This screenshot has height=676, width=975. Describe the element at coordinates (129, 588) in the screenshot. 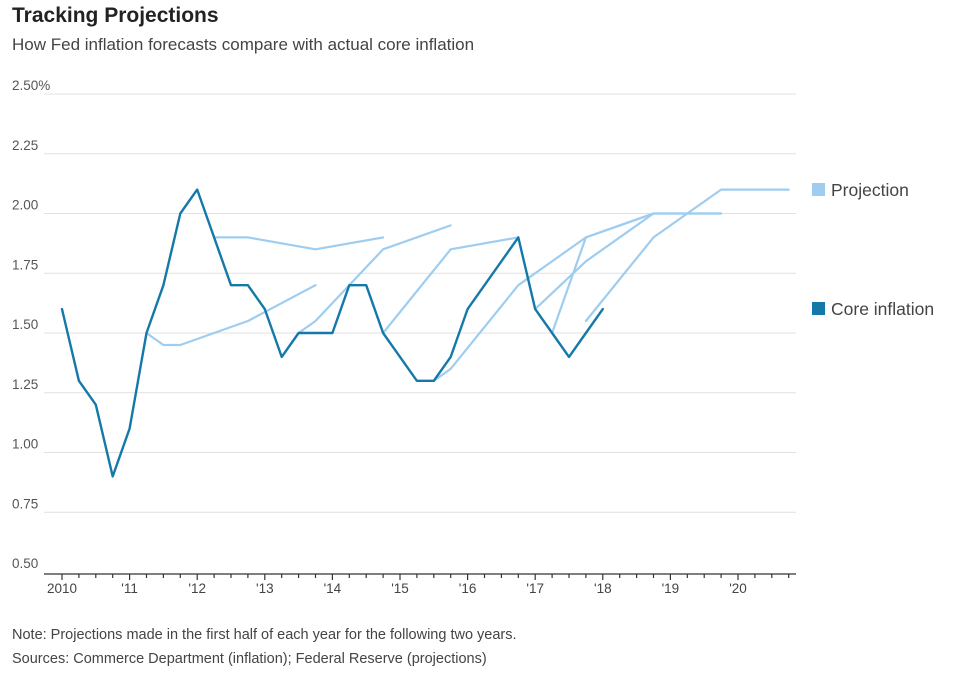

I see `x-tick-label: '11` at that location.